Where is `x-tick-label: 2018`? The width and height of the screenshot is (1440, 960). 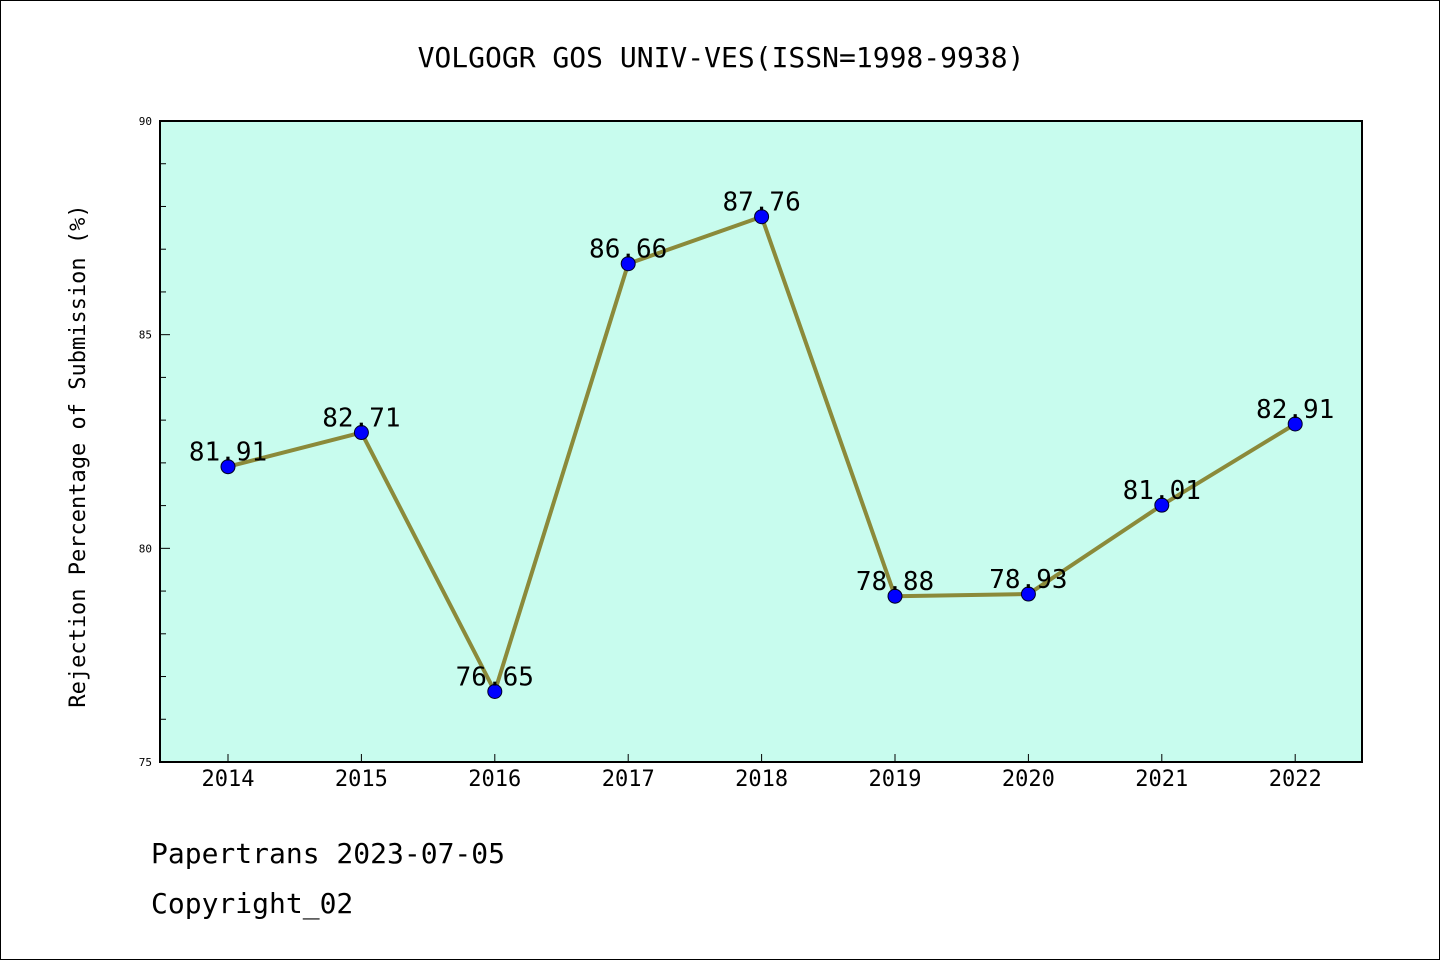
x-tick-label: 2018 is located at coordinates (761, 779).